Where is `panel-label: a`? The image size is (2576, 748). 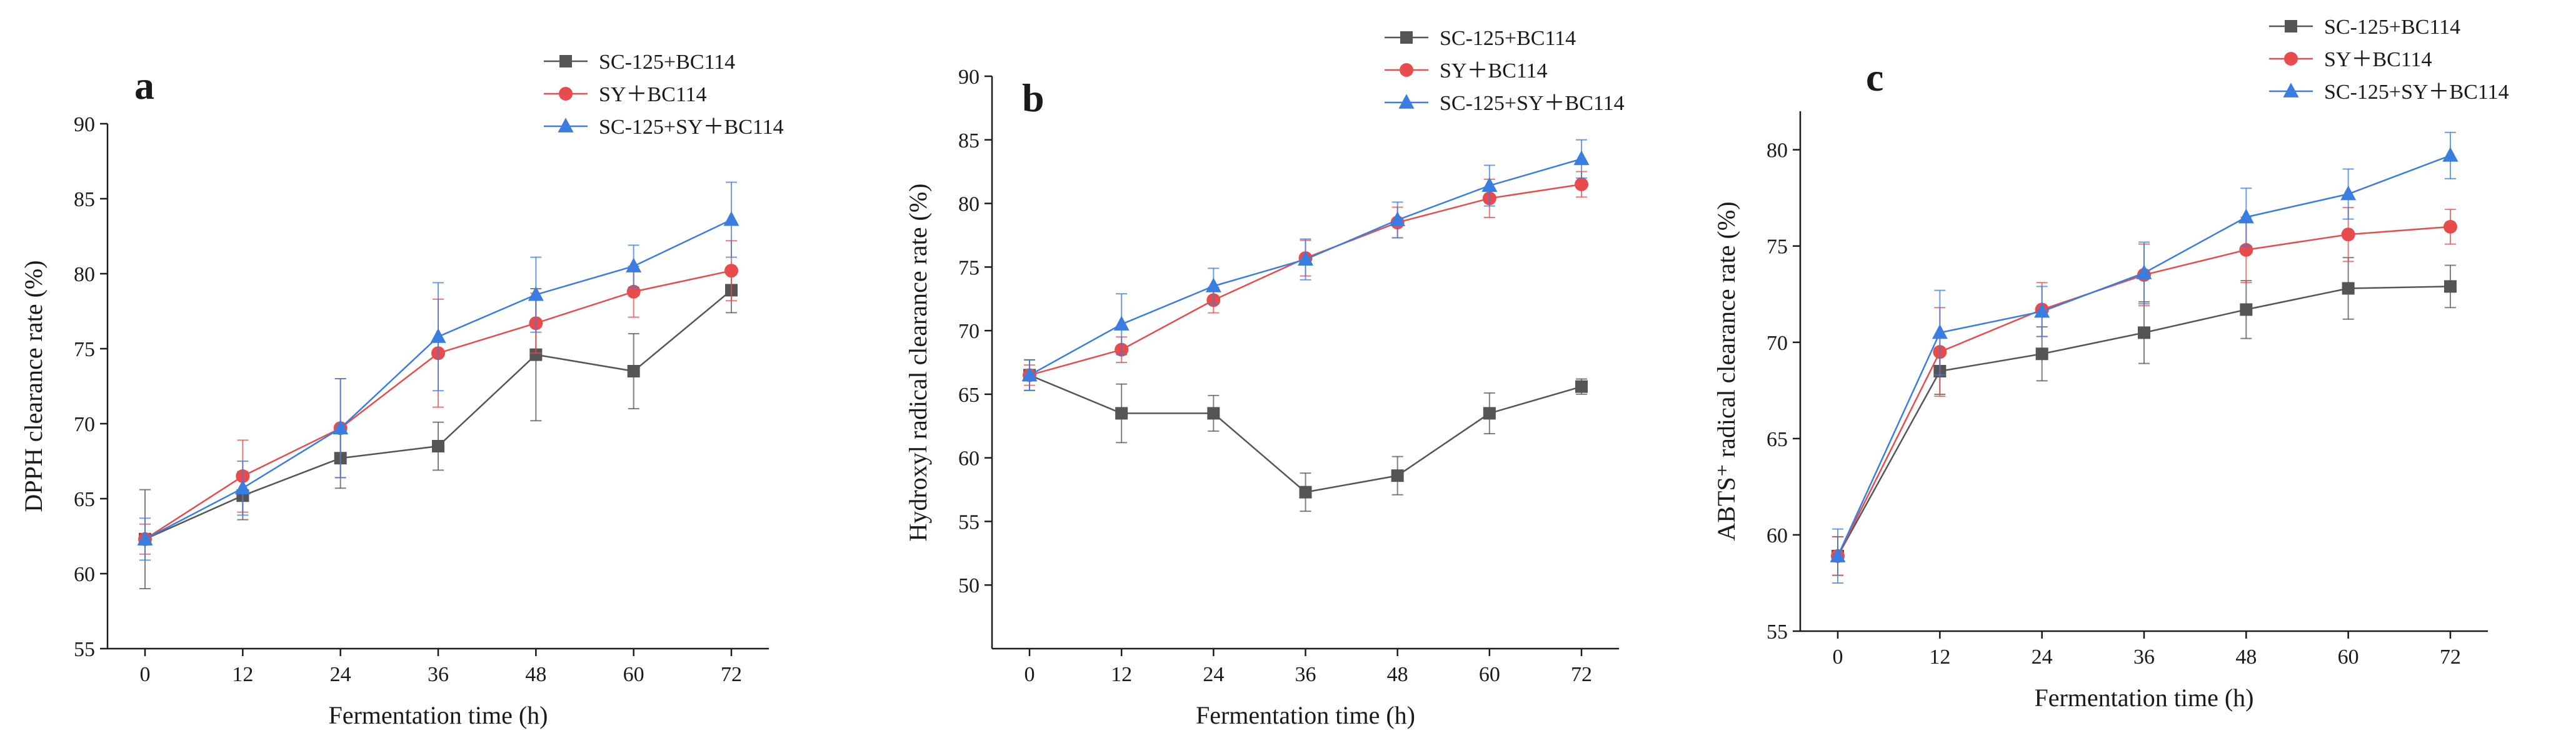 panel-label: a is located at coordinates (144, 85).